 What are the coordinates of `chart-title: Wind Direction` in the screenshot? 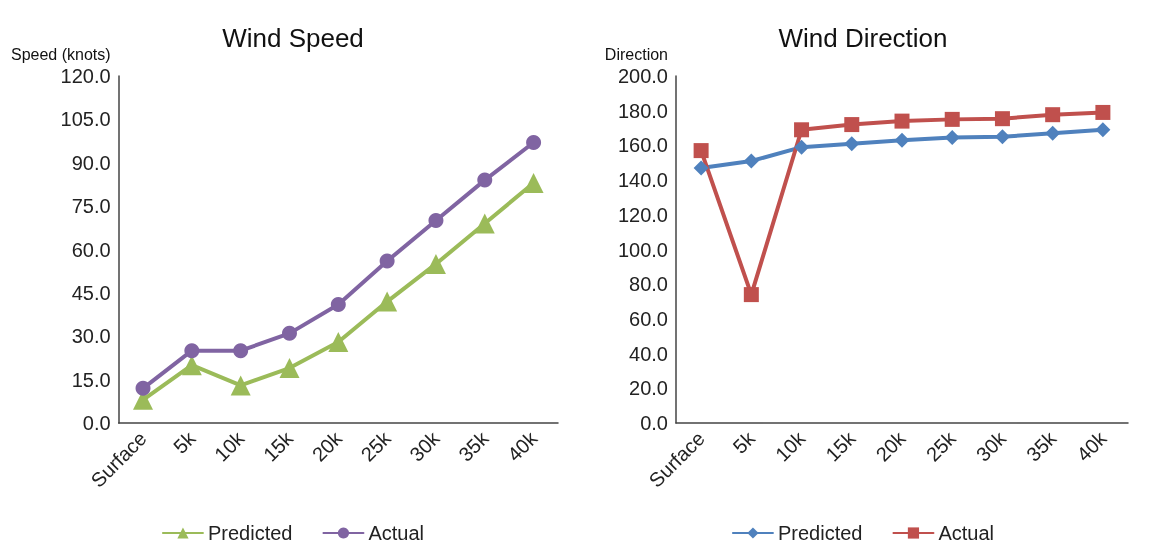 It's located at (863, 38).